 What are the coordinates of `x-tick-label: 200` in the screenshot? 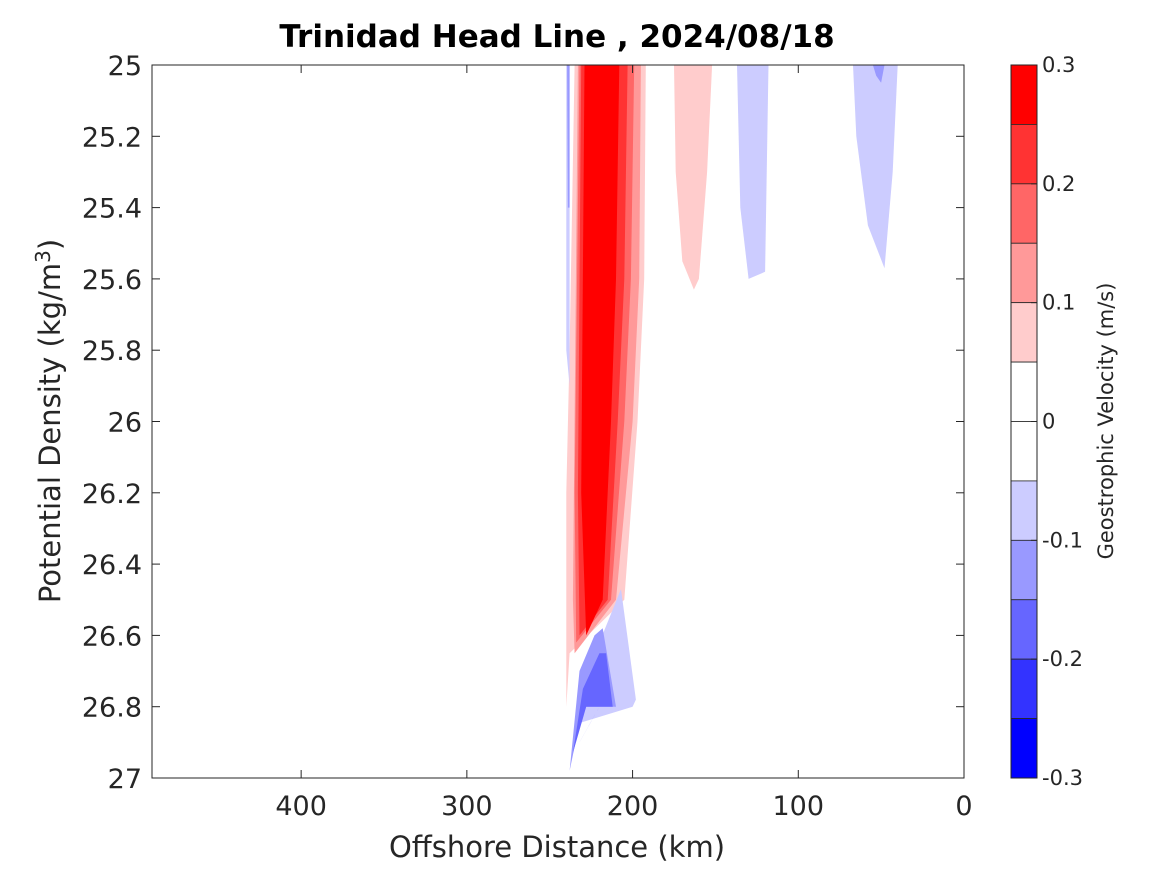 It's located at (633, 806).